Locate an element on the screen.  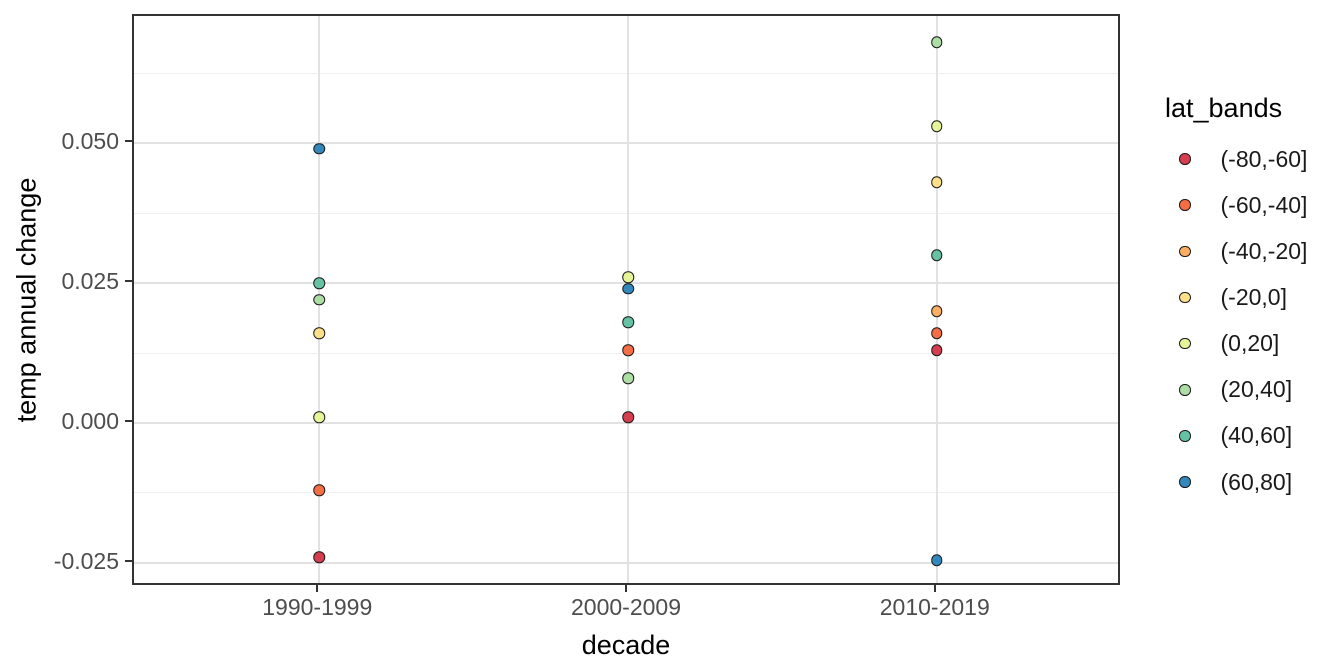
legend-item-label: (60,80] is located at coordinates (1256, 481).